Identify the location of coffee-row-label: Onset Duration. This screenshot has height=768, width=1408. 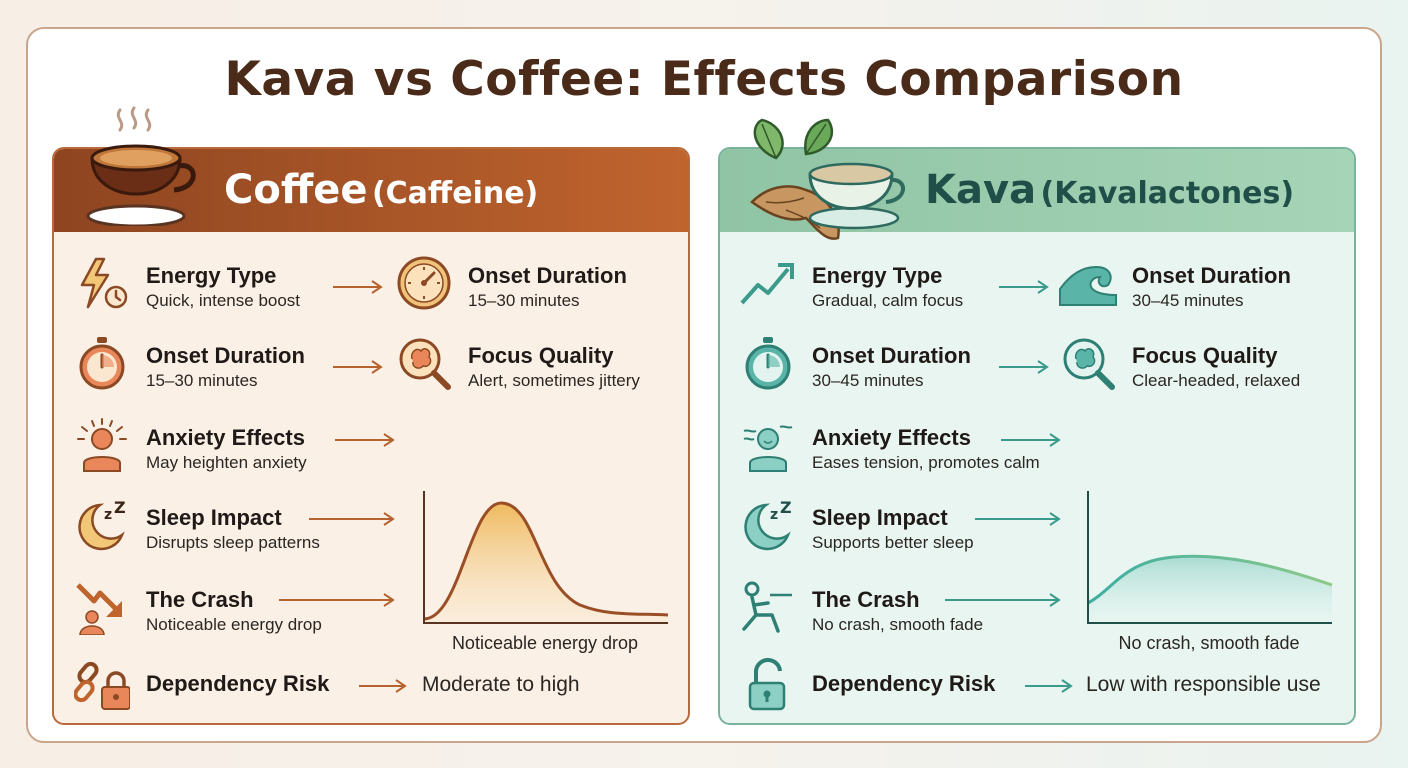
(225, 355).